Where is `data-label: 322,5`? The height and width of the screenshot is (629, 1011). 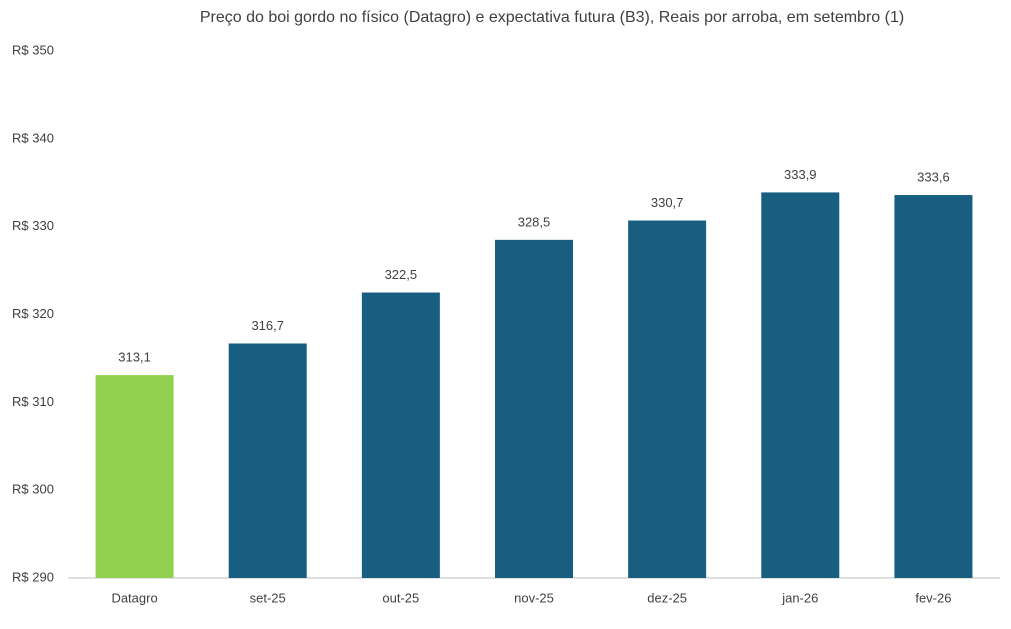 data-label: 322,5 is located at coordinates (401, 274).